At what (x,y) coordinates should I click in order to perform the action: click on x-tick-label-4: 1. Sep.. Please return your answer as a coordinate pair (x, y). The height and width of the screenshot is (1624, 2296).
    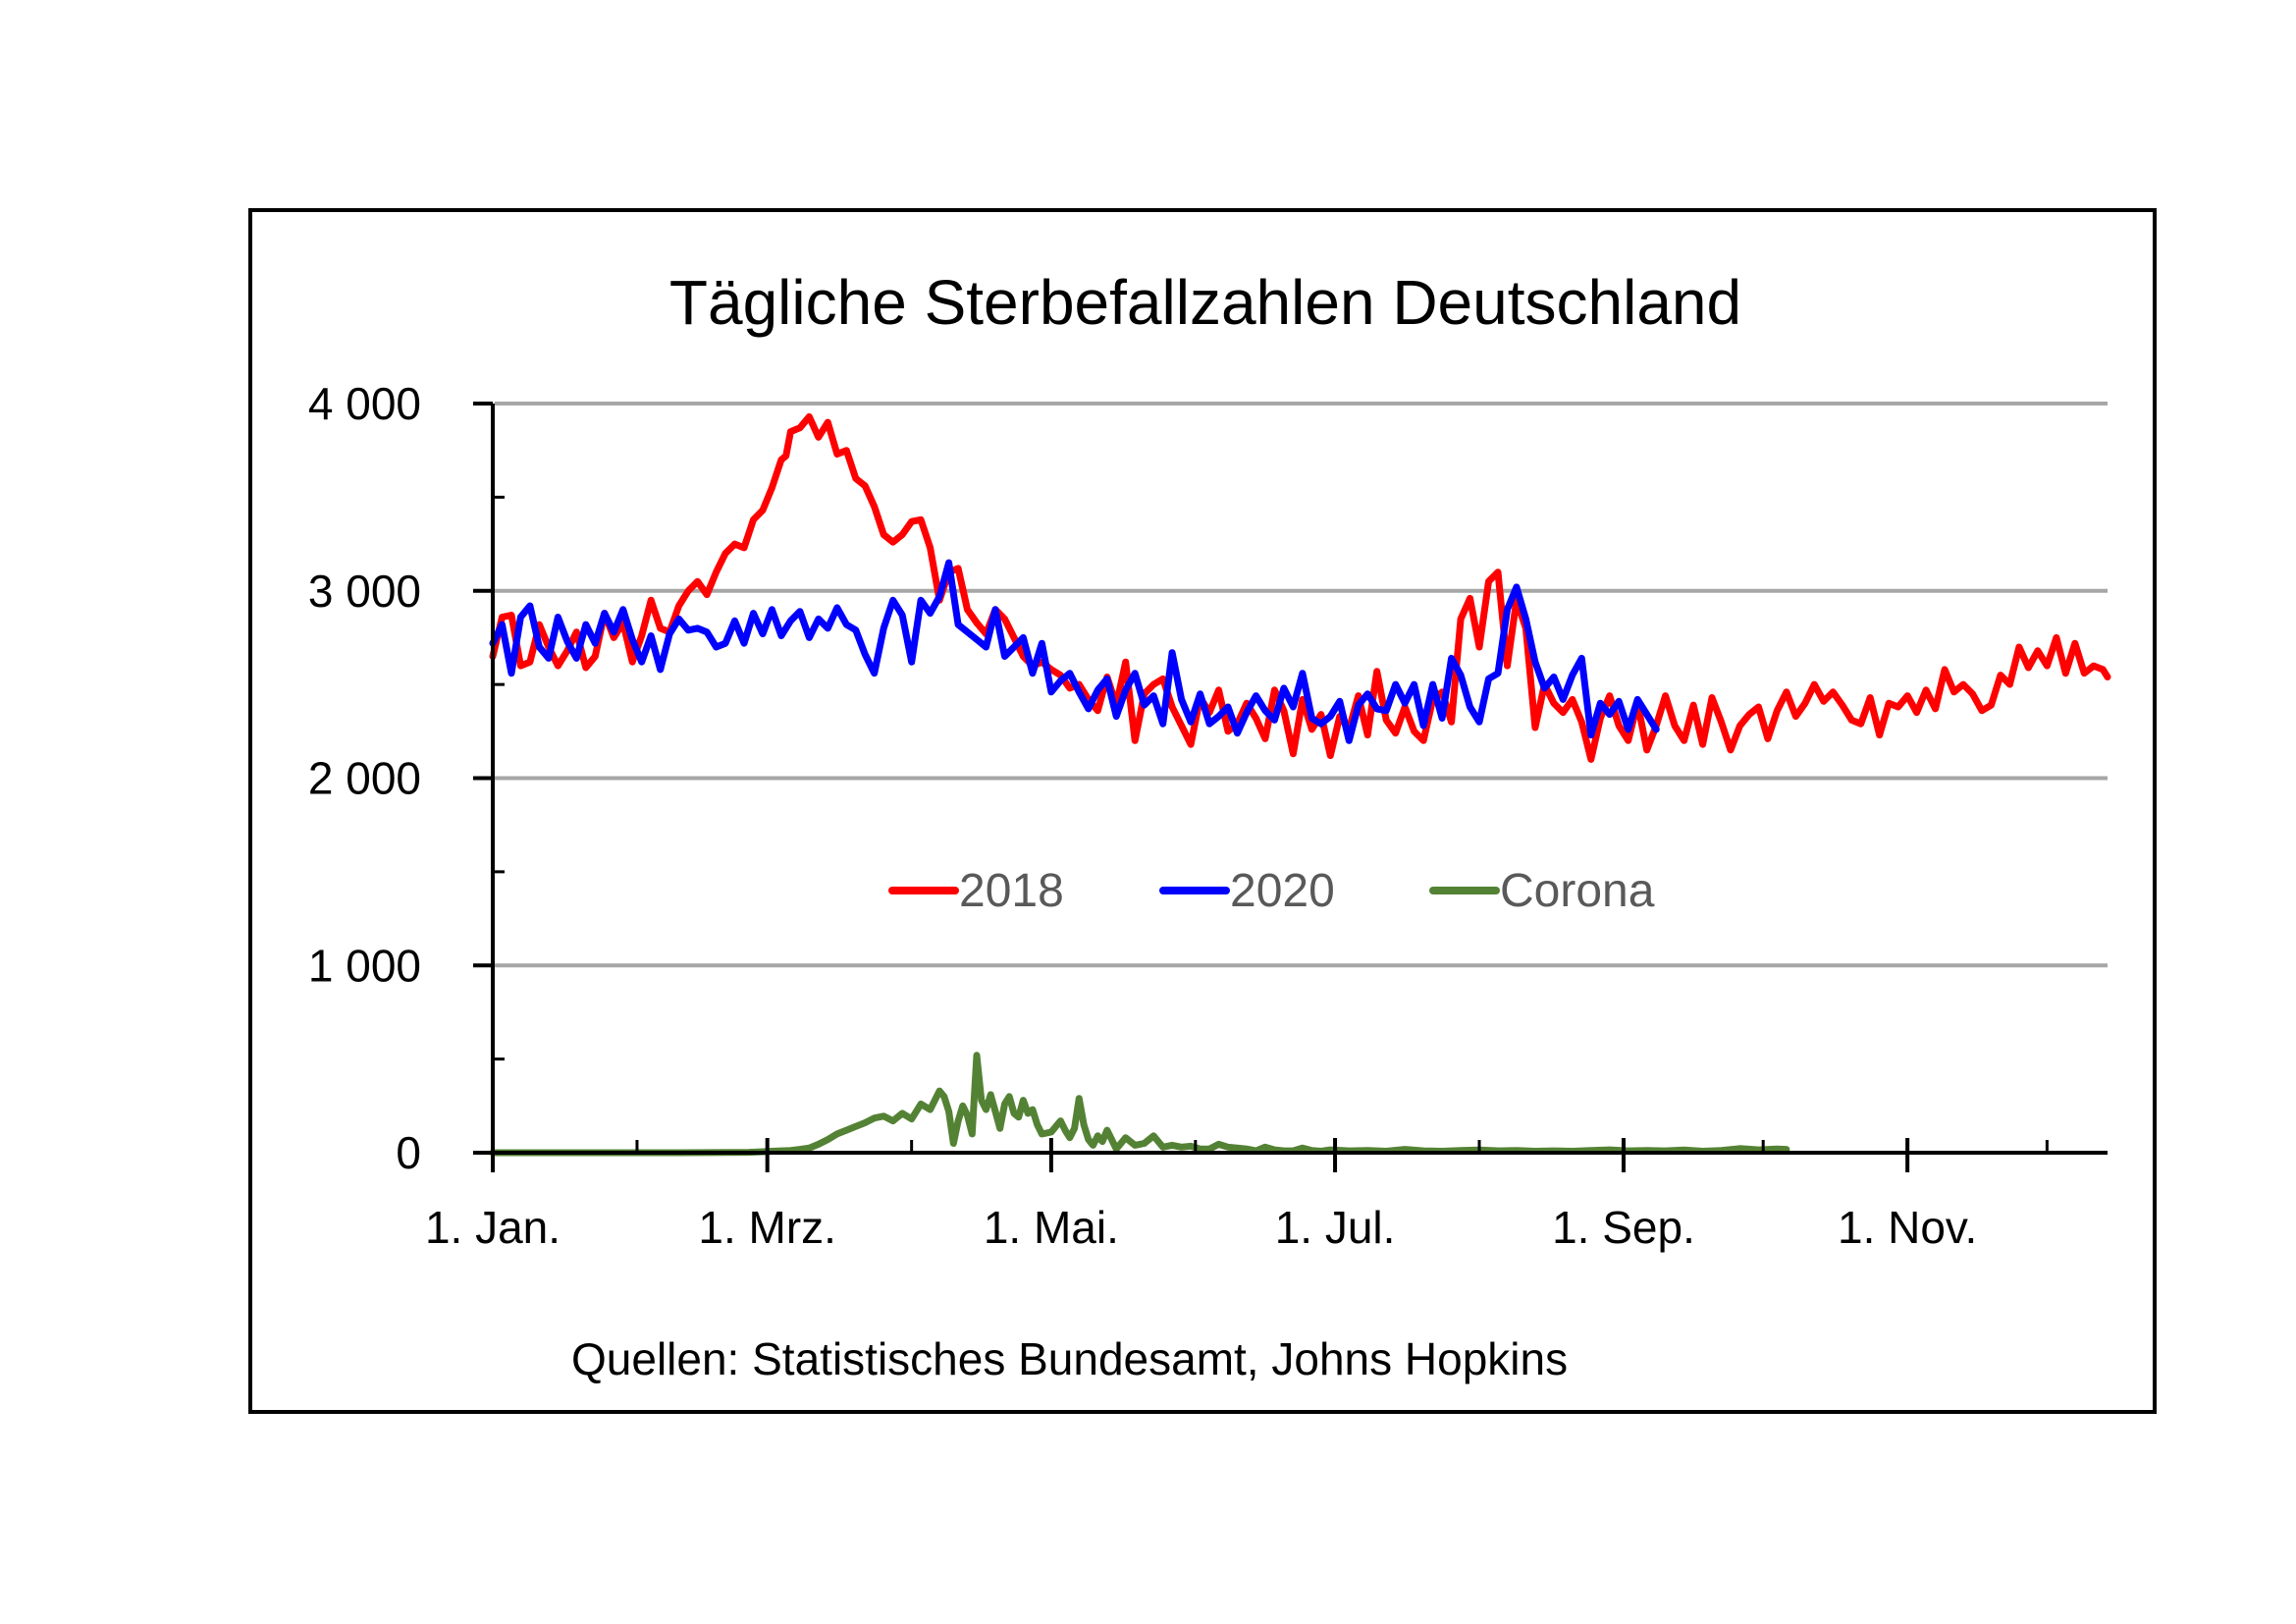
    Looking at the image, I should click on (1623, 1227).